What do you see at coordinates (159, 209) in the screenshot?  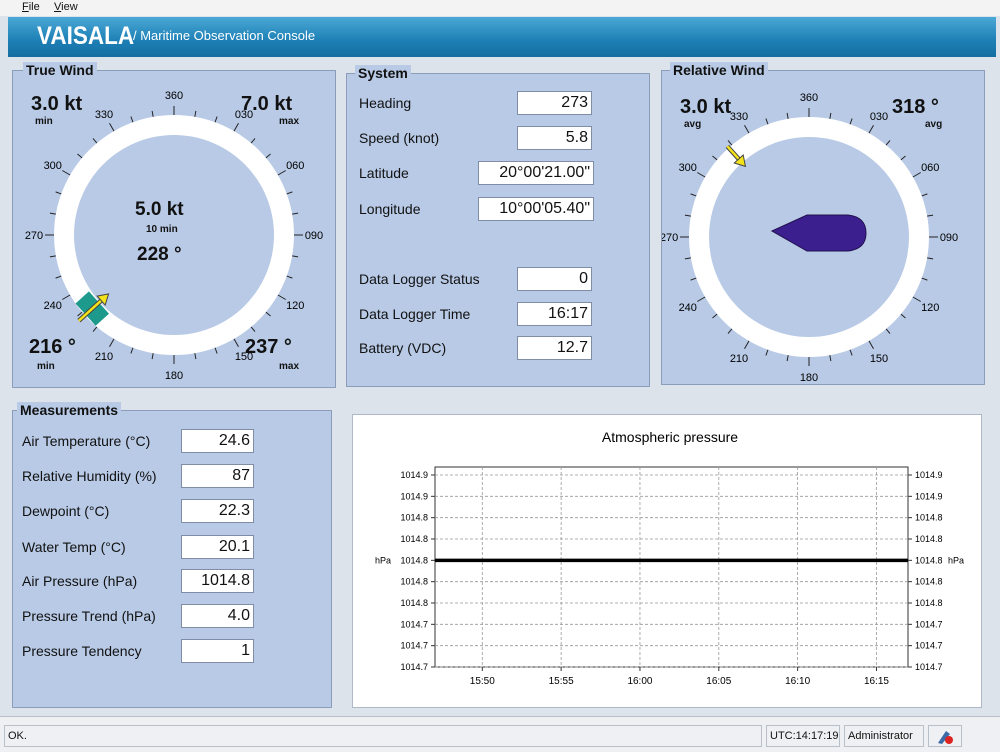 I see `true-wind-avg-speed: 5.0 kt` at bounding box center [159, 209].